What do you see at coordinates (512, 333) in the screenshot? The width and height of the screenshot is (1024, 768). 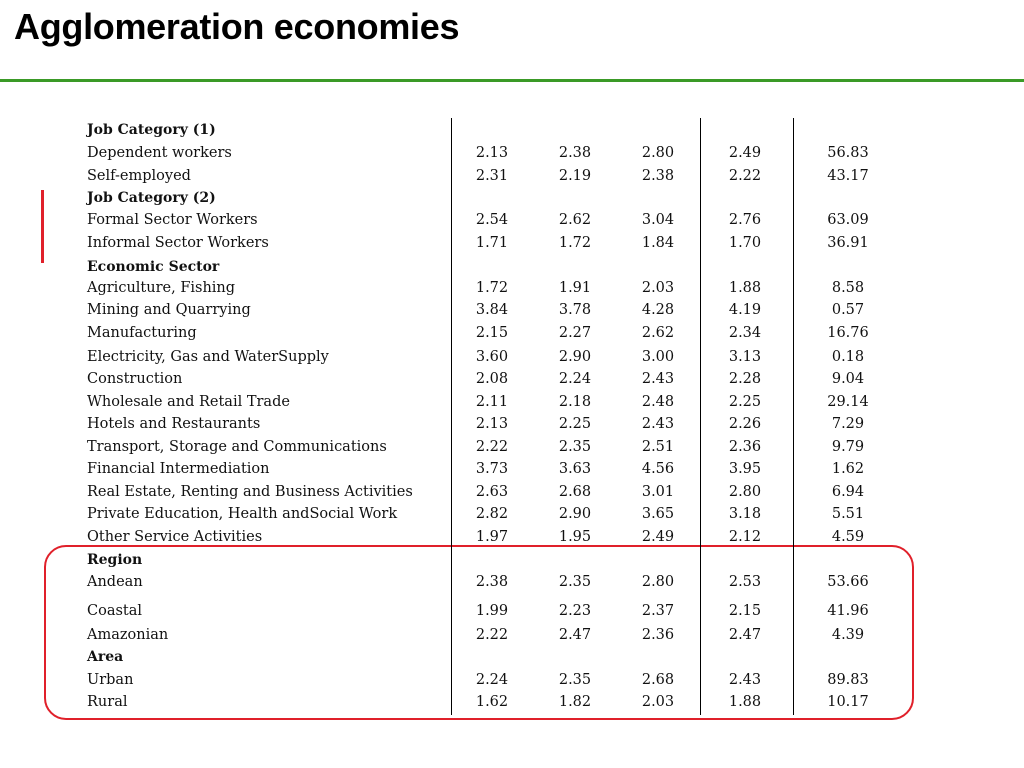 I see `table-row: Manufacturing 2.15 2.27 2.62 2.34 16.76` at bounding box center [512, 333].